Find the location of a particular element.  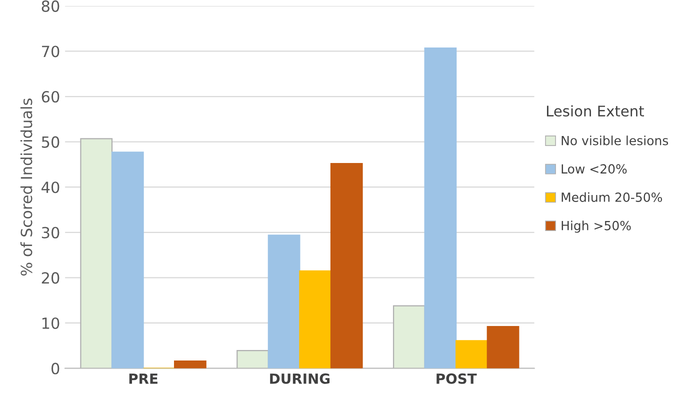

x-tick-label: POST is located at coordinates (456, 378).